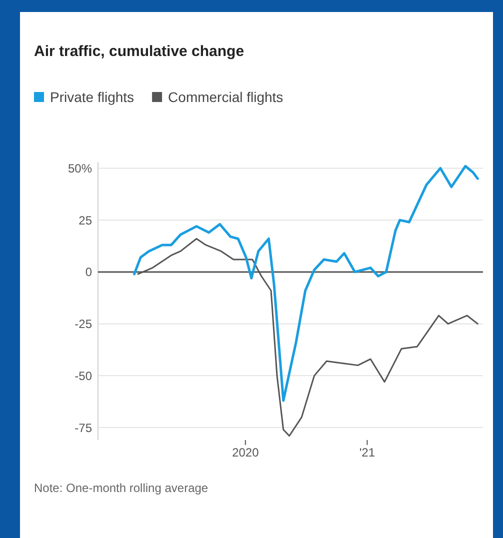 The width and height of the screenshot is (503, 538). I want to click on y-tick-label: -75, so click(83, 427).